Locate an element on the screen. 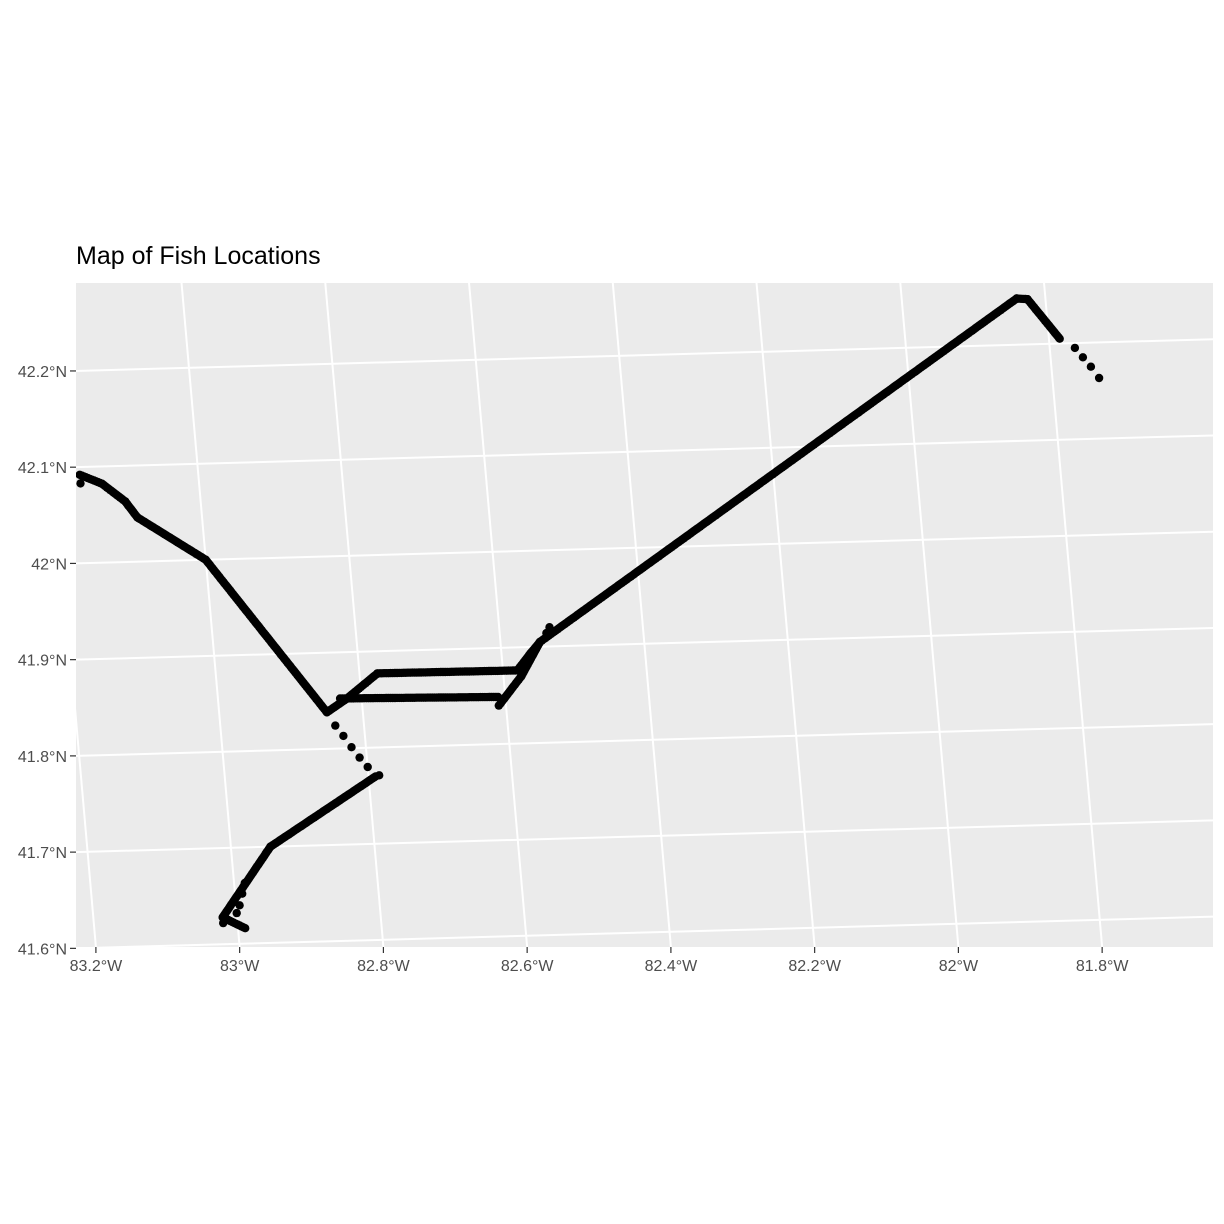  y-tick-label: 41.6°N is located at coordinates (42, 949).